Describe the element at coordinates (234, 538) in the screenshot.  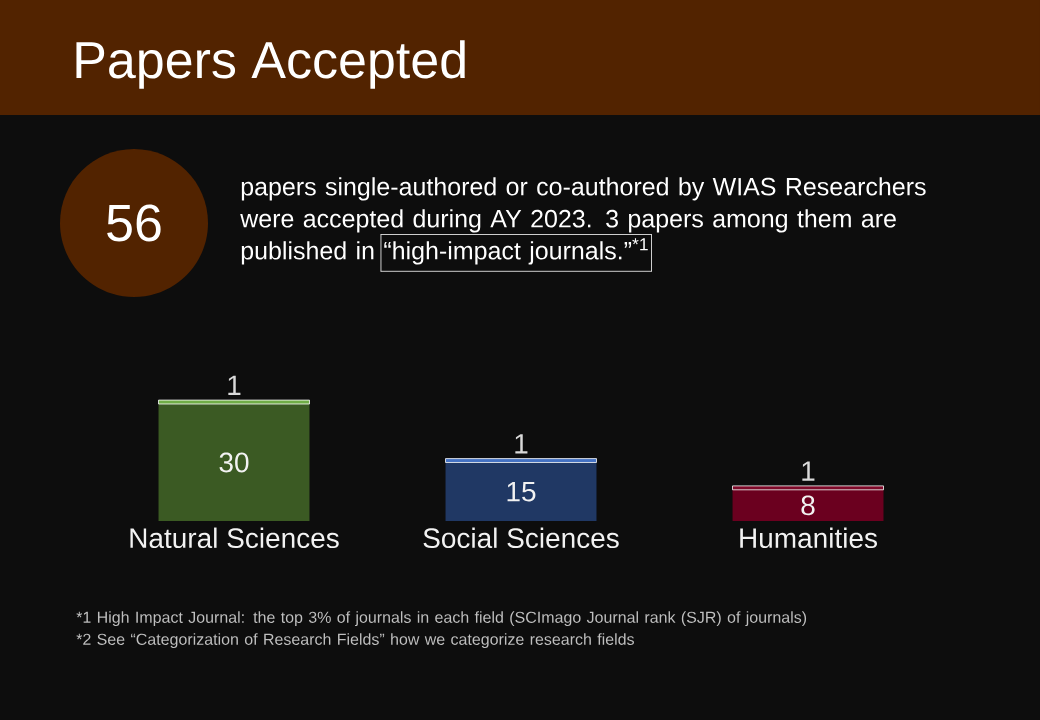
I see `x-tick-label: Natural Sciences` at that location.